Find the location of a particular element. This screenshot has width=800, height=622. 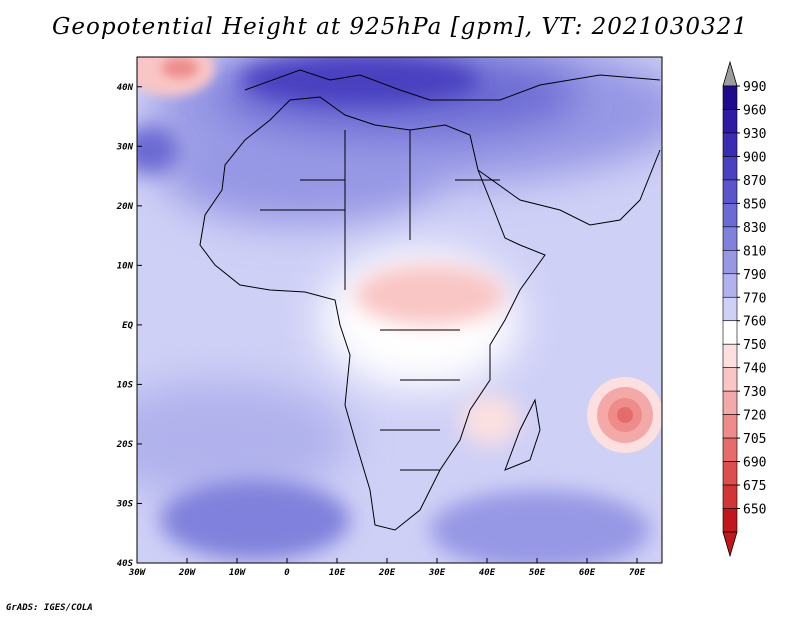

lon-tick-label: 30E is located at coordinates (437, 573).